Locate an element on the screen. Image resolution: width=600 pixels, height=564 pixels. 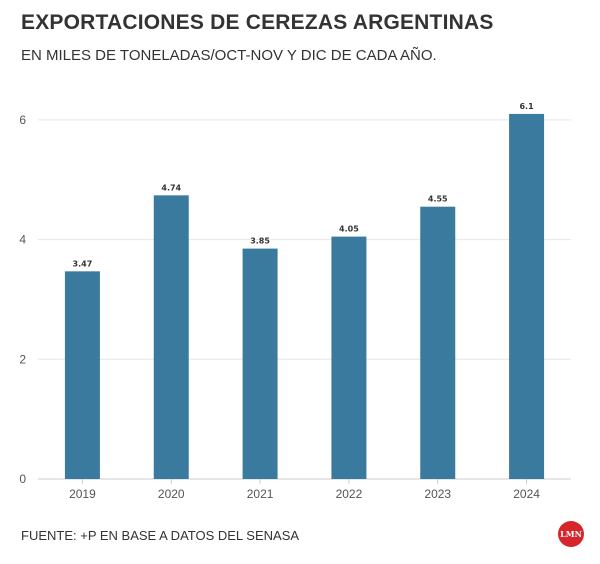
y-tick-label: 2 is located at coordinates (22, 359).